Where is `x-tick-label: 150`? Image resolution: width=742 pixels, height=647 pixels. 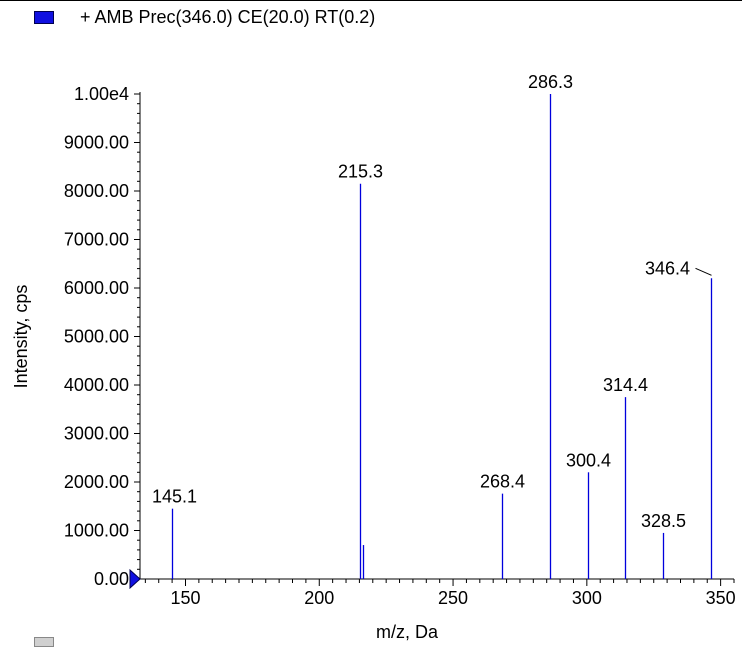 x-tick-label: 150 is located at coordinates (185, 598).